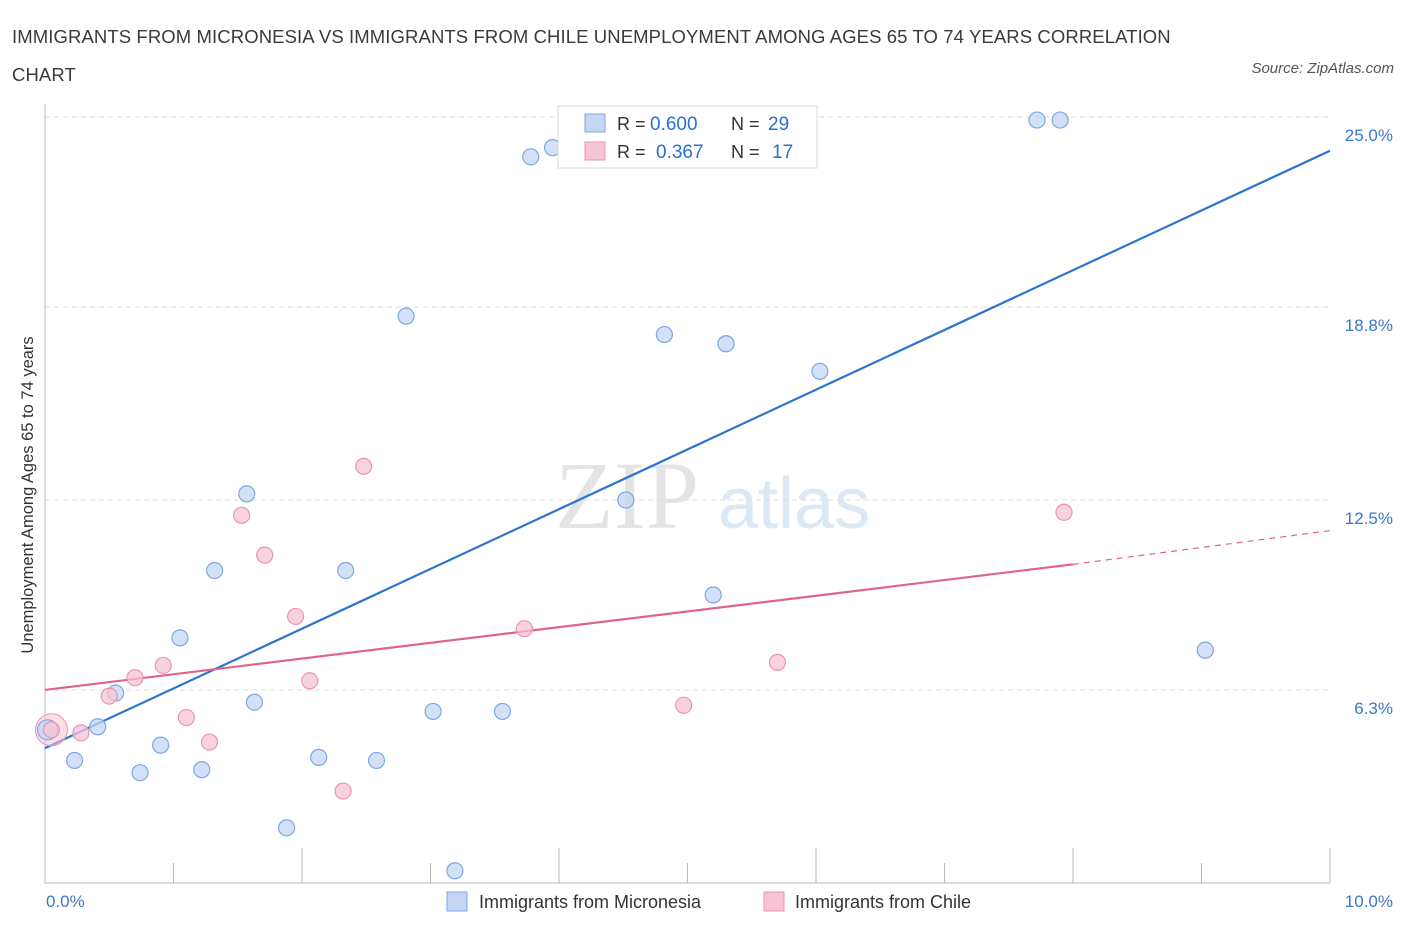 The image size is (1406, 930). Describe the element at coordinates (65, 901) in the screenshot. I see `x-tick-label: 0.0%` at that location.